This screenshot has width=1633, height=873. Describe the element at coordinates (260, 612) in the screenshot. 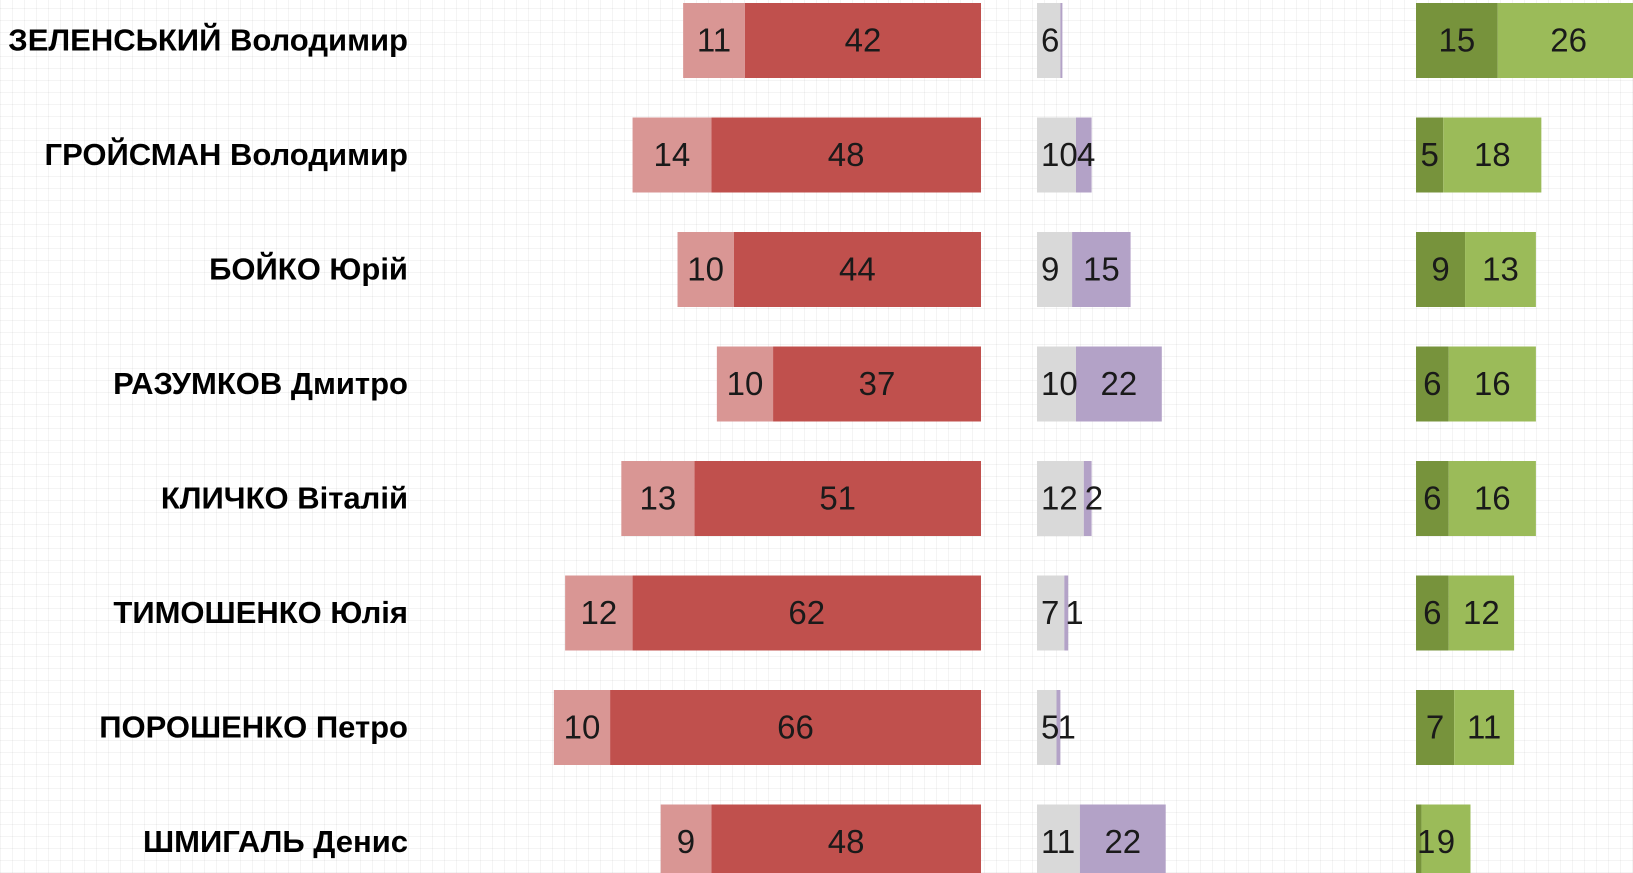

I see `category-label: ТИМОШЕНКО Юлія` at that location.